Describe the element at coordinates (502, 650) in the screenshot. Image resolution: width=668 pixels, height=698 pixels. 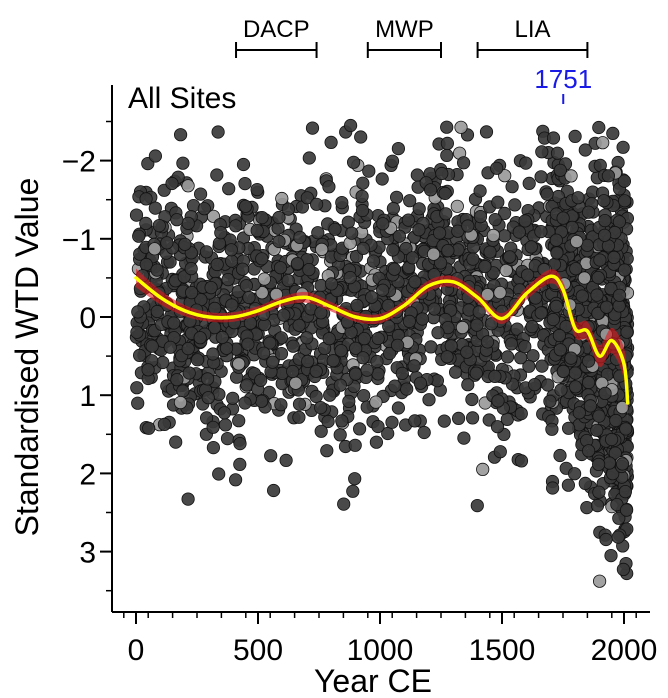
I see `x-tick-label: 1500` at that location.